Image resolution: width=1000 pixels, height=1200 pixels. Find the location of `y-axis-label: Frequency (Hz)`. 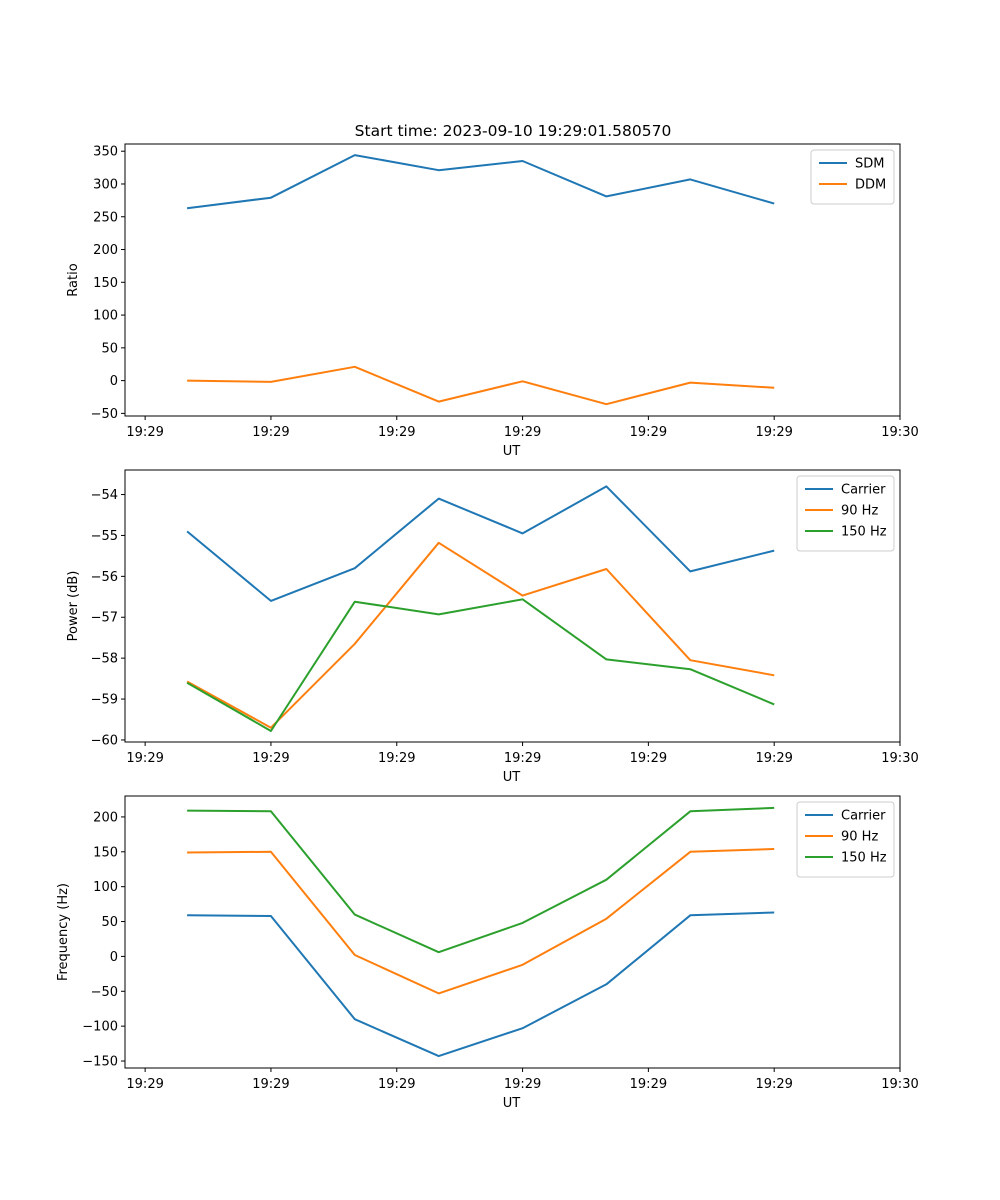

y-axis-label: Frequency (Hz) is located at coordinates (63, 932).